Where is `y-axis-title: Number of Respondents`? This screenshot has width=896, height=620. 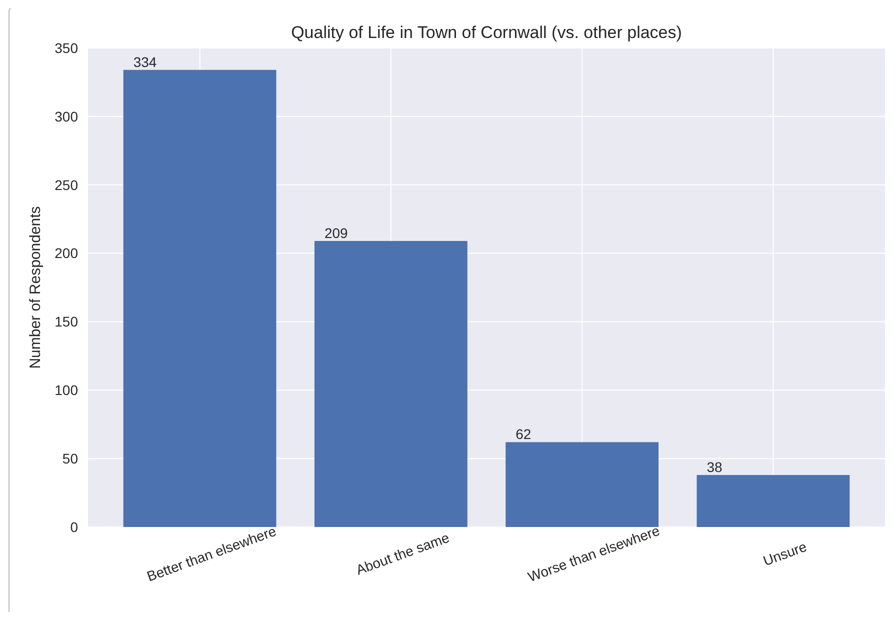
y-axis-title: Number of Respondents is located at coordinates (35, 287).